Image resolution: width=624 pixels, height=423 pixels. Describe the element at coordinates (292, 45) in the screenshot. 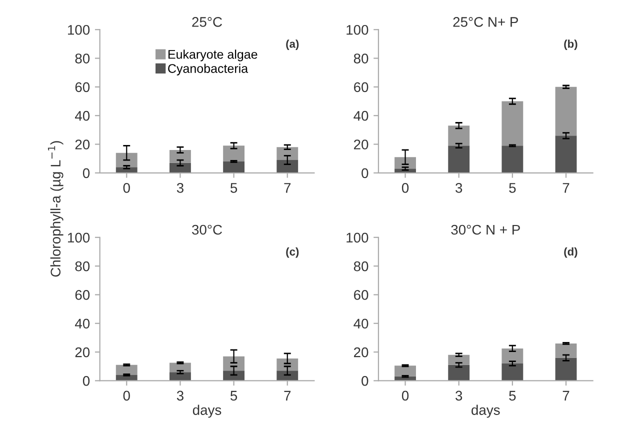

I see `annotation: (a)` at that location.